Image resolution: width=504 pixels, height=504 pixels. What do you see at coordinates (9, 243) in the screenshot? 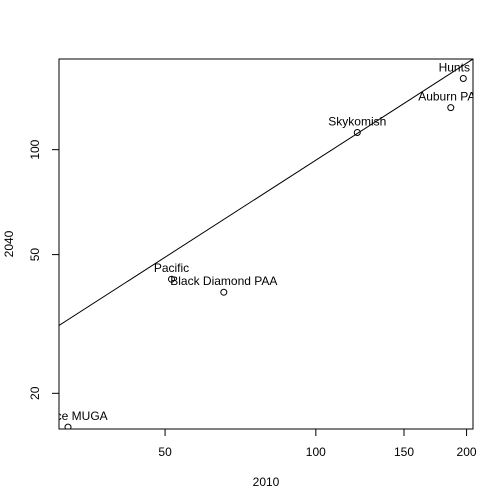
I see `y-axis-label: 2040` at bounding box center [9, 243].